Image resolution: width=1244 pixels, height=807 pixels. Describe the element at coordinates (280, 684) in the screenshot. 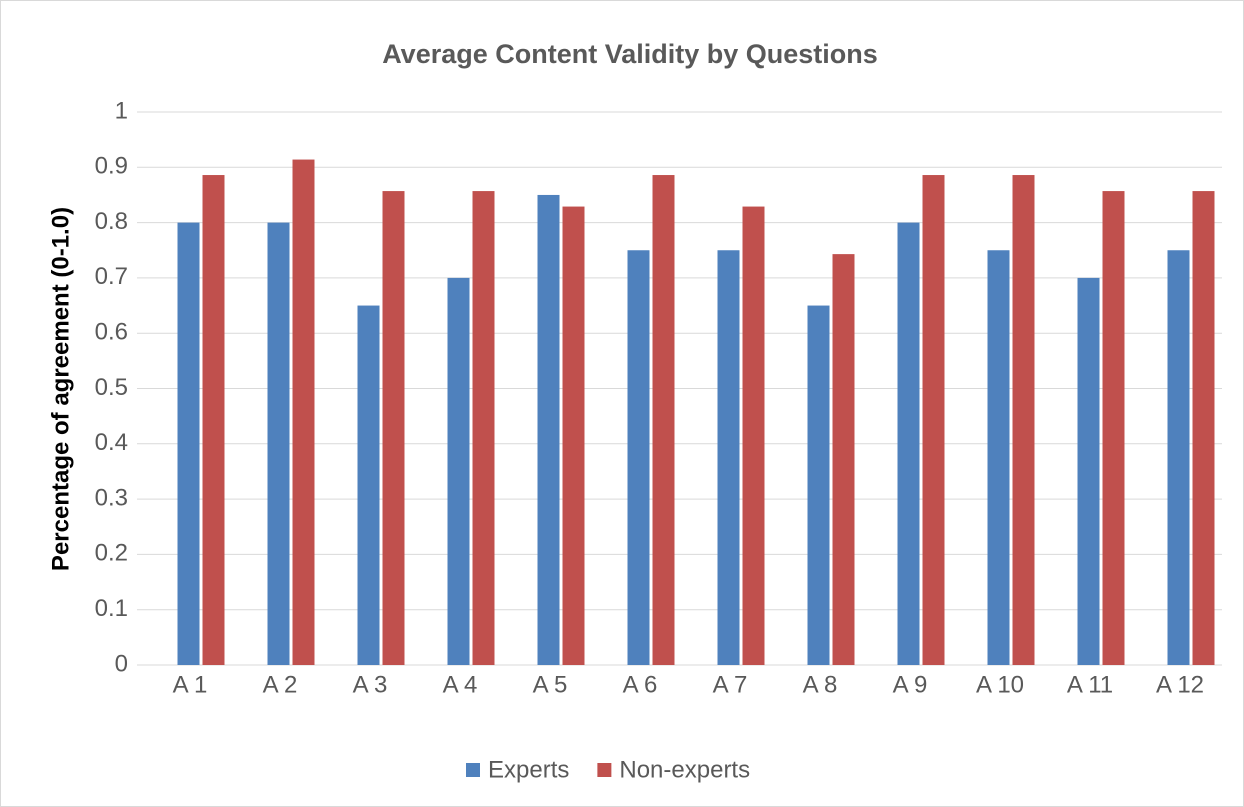

I see `x-tick-label: A 2` at that location.